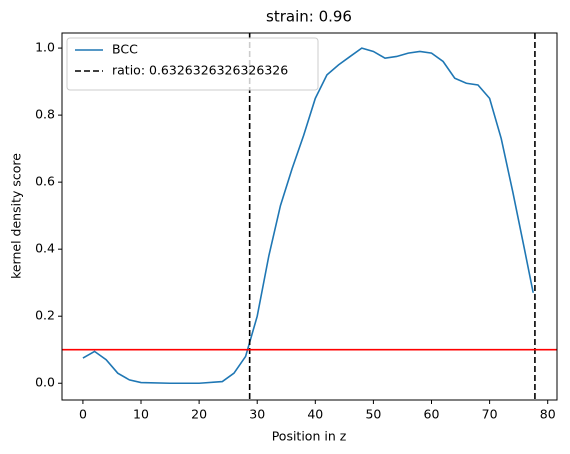  Describe the element at coordinates (45, 181) in the screenshot. I see `y-tick-label: 0.6` at that location.